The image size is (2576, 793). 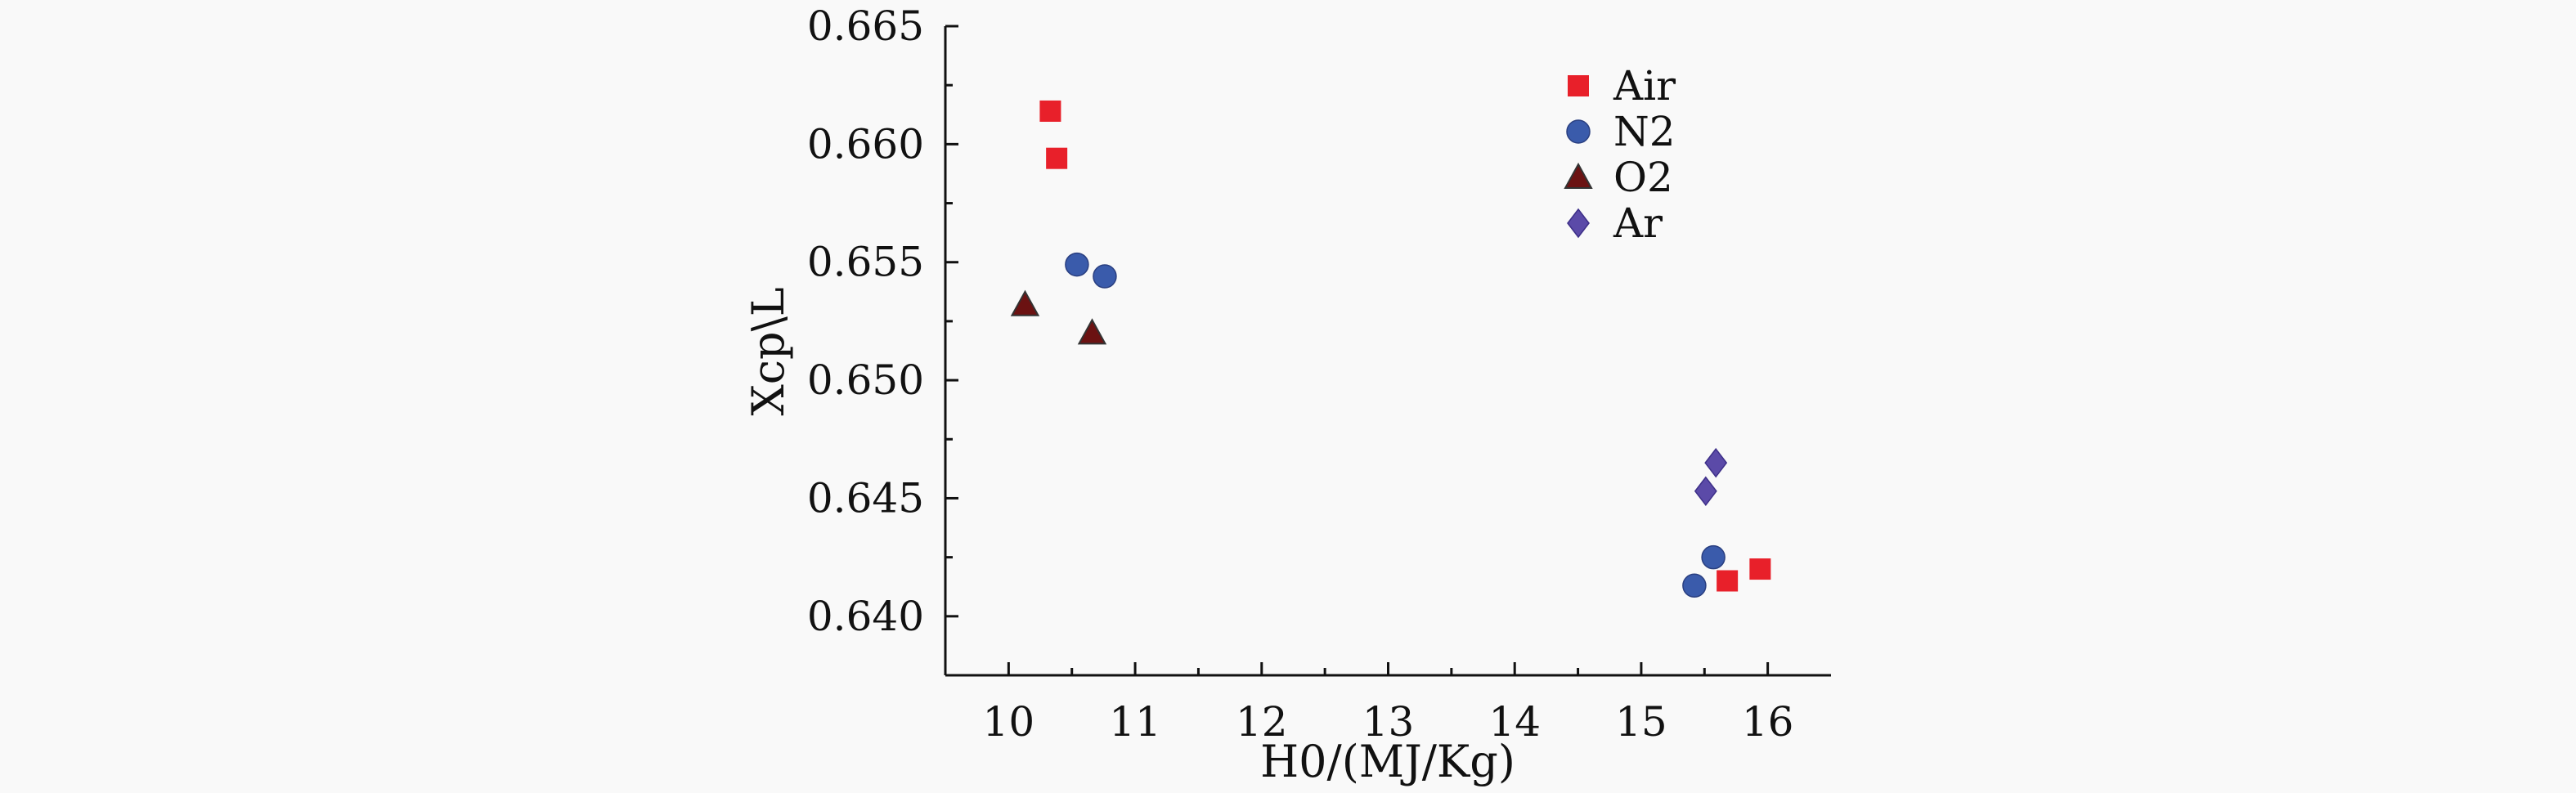 I want to click on x-tick-label: 12, so click(x=1262, y=722).